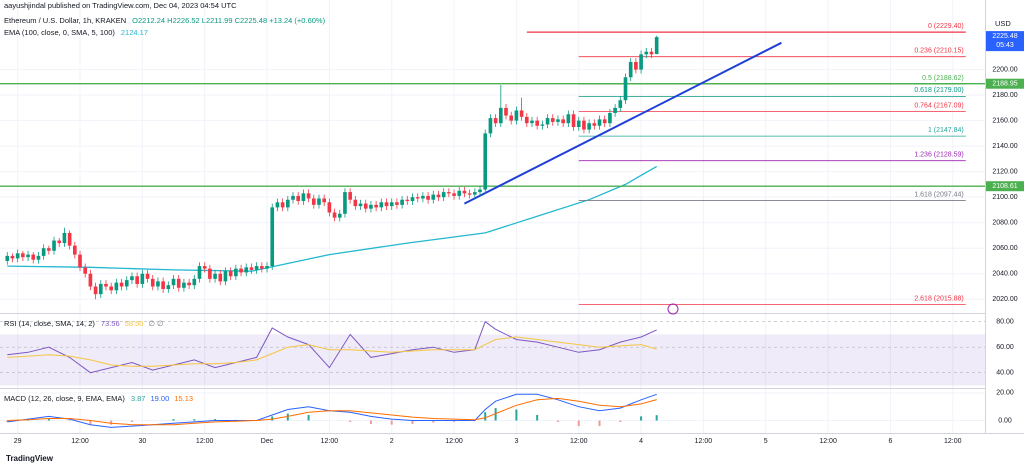  Describe the element at coordinates (134, 32) in the screenshot. I see `ema-legend-value: 2124.17` at that location.